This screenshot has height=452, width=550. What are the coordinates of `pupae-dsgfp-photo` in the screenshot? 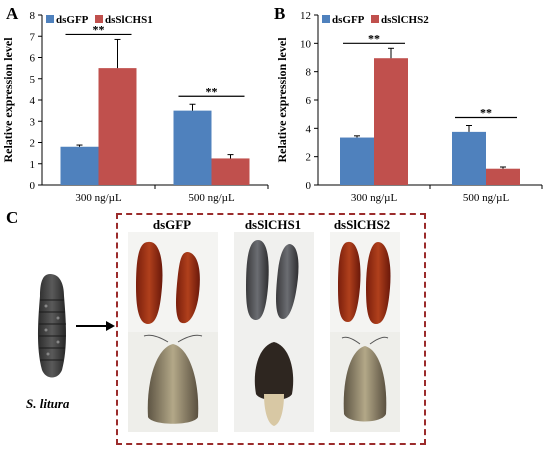 It's located at (173, 282).